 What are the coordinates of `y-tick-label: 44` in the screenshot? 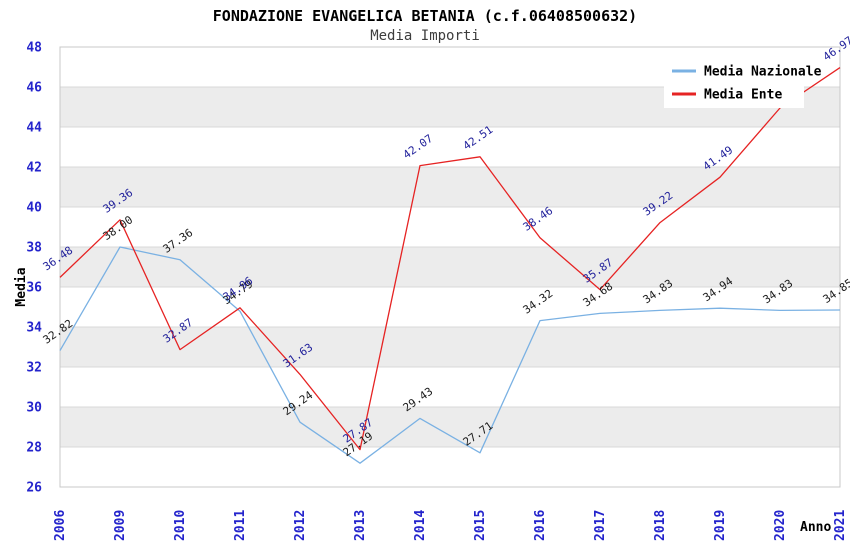 It's located at (34, 128).